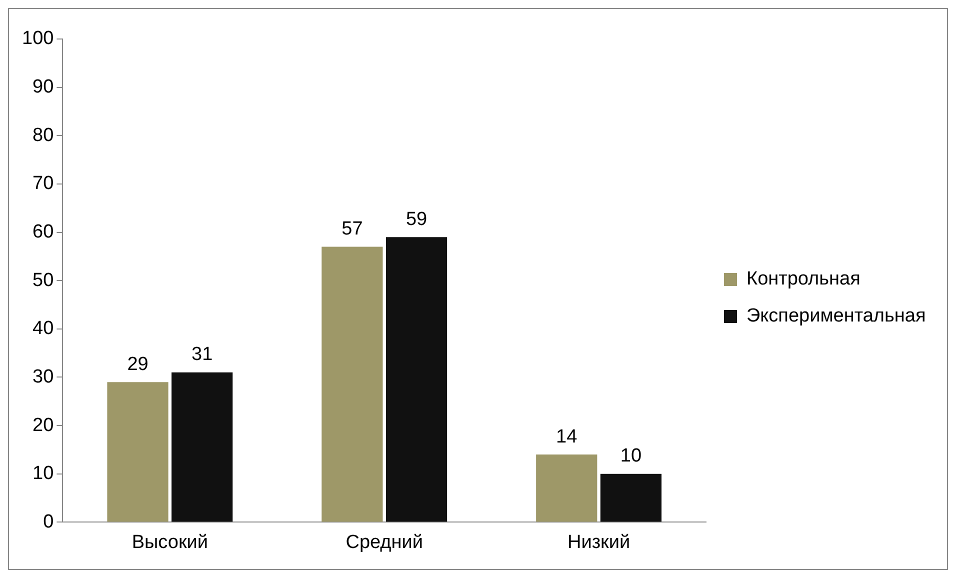  Describe the element at coordinates (598, 542) in the screenshot. I see `x-tick-label: Низкий` at that location.